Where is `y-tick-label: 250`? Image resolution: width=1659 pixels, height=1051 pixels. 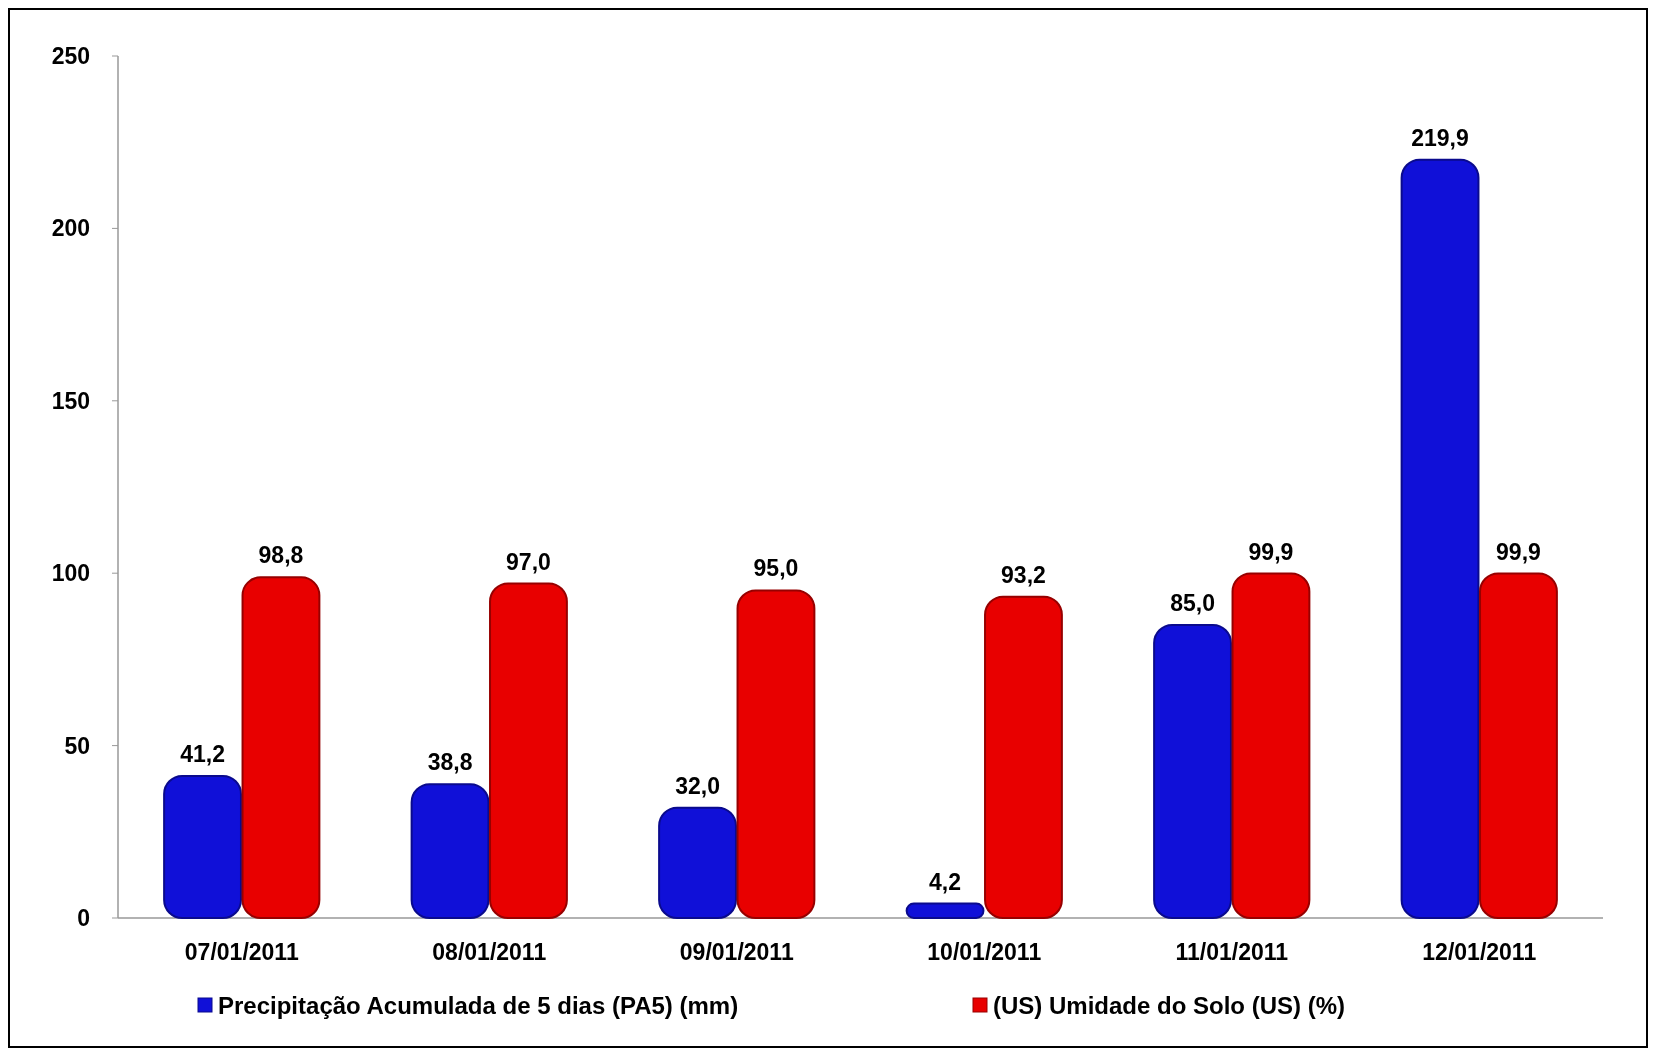
y-tick-label: 250 is located at coordinates (70, 56).